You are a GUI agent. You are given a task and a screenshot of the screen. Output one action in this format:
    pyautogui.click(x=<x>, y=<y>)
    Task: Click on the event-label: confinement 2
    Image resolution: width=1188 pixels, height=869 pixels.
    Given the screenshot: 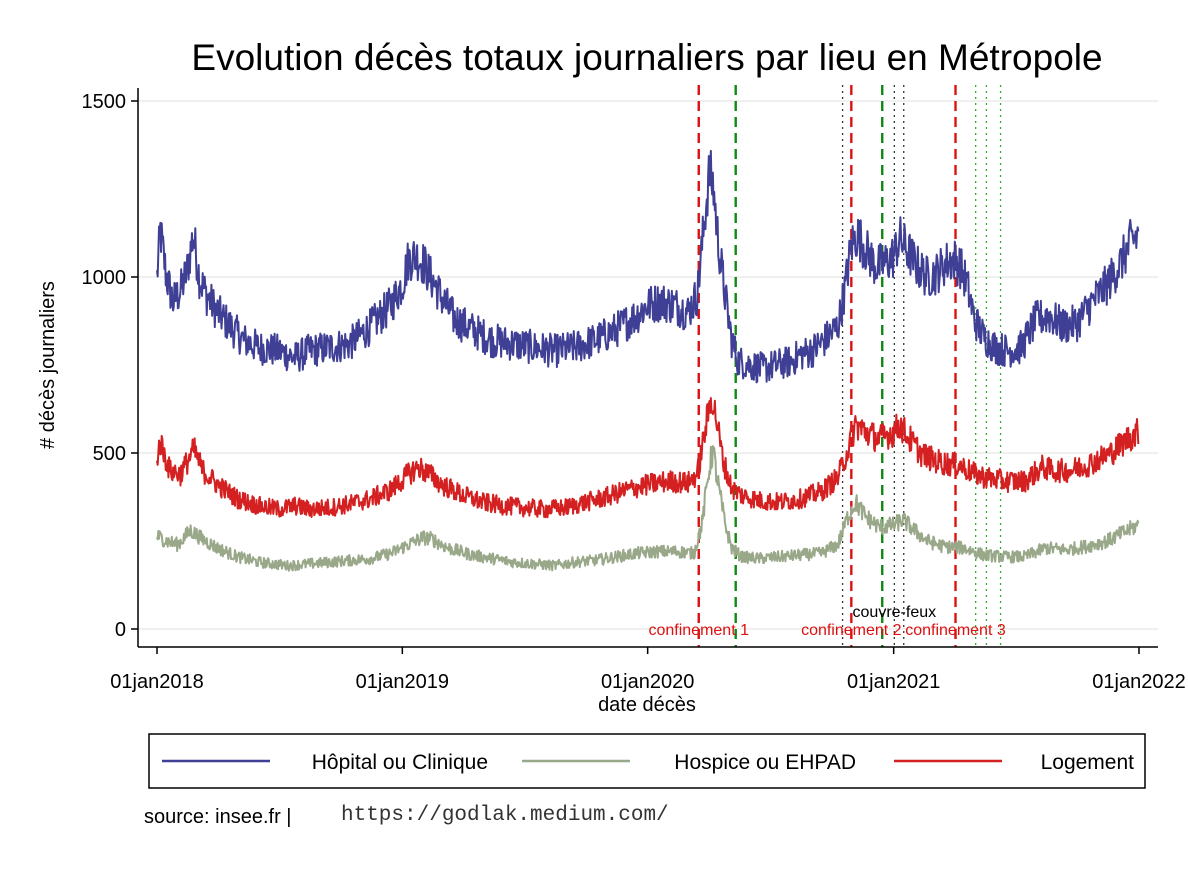 What is the action you would take?
    pyautogui.click(x=851, y=630)
    